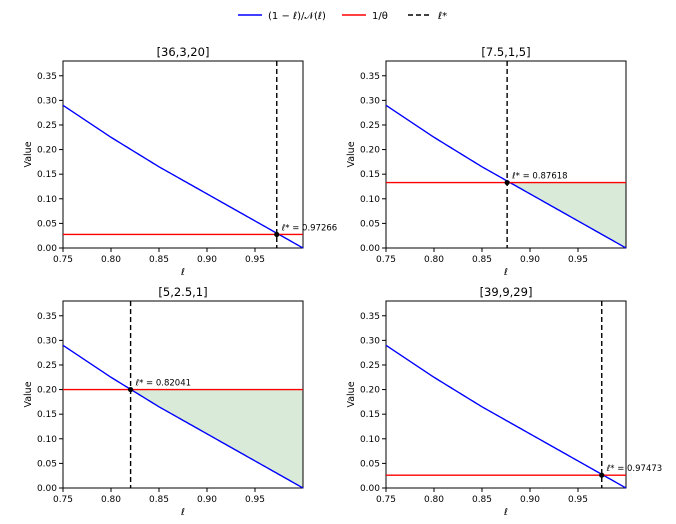 Image resolution: width=676 pixels, height=524 pixels. What do you see at coordinates (183, 52) in the screenshot?
I see `subplot-title: [36,3,20]` at bounding box center [183, 52].